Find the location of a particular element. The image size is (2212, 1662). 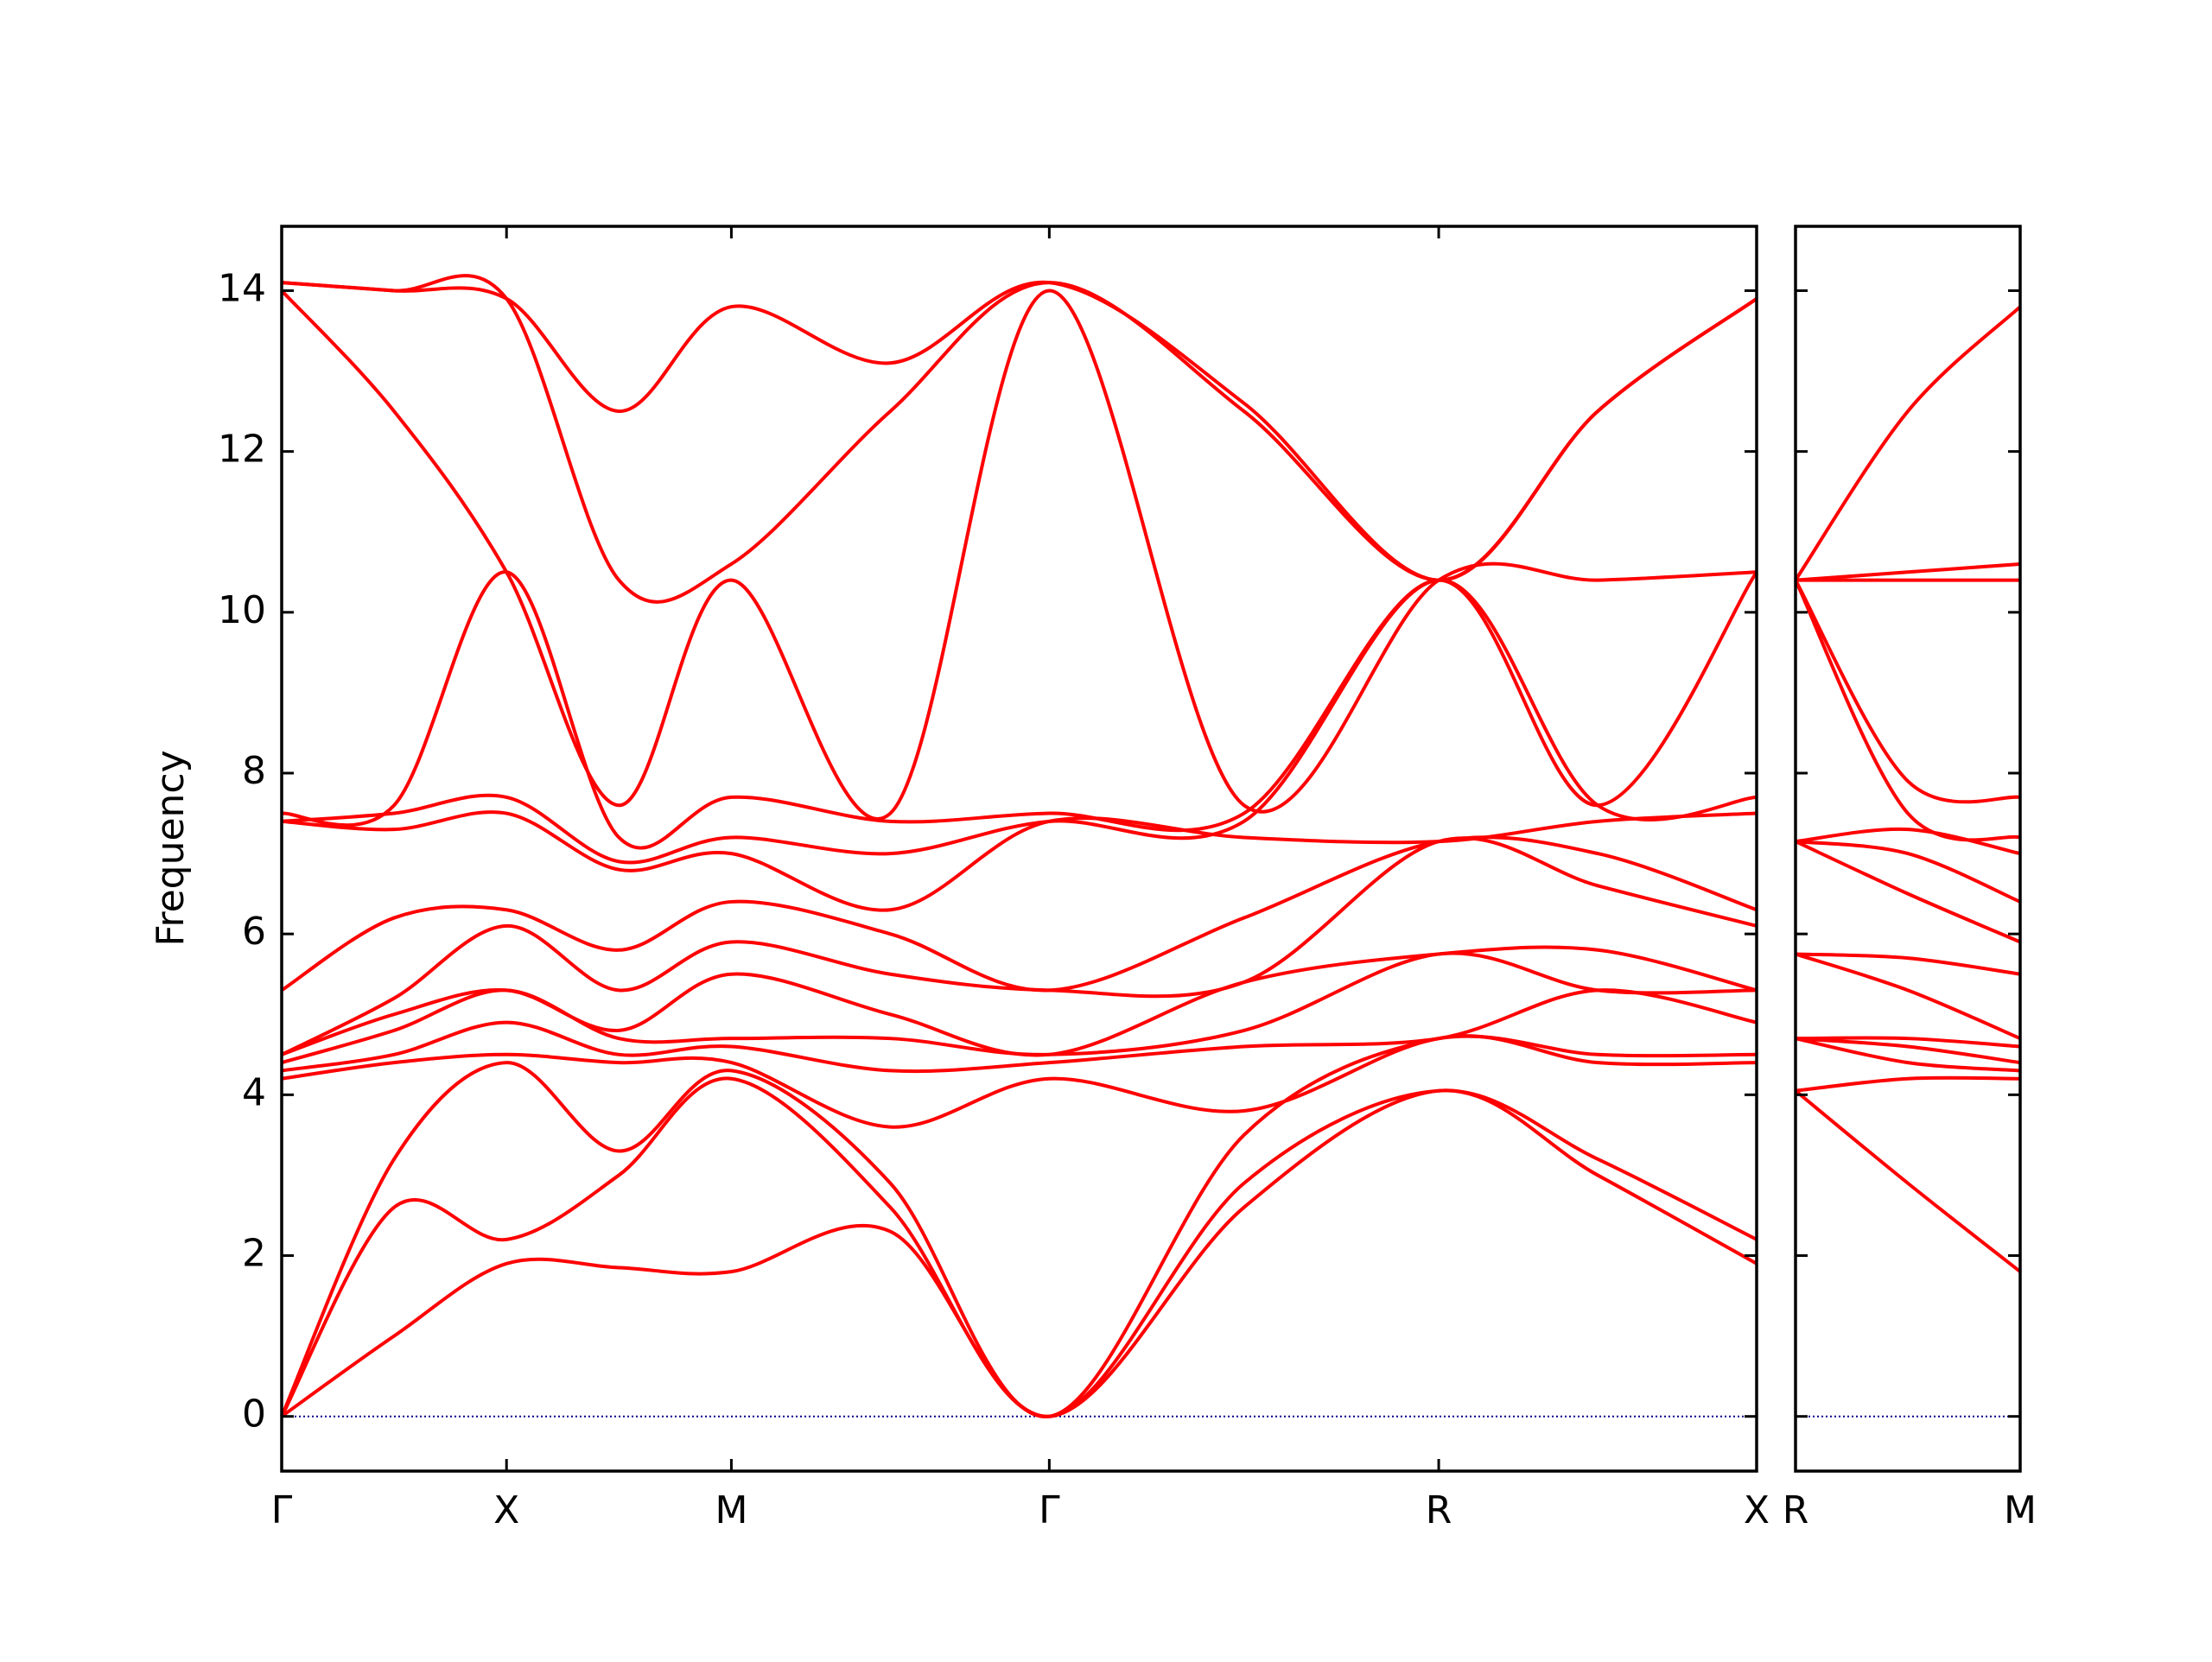

y-tick-label: 8 is located at coordinates (254, 771).